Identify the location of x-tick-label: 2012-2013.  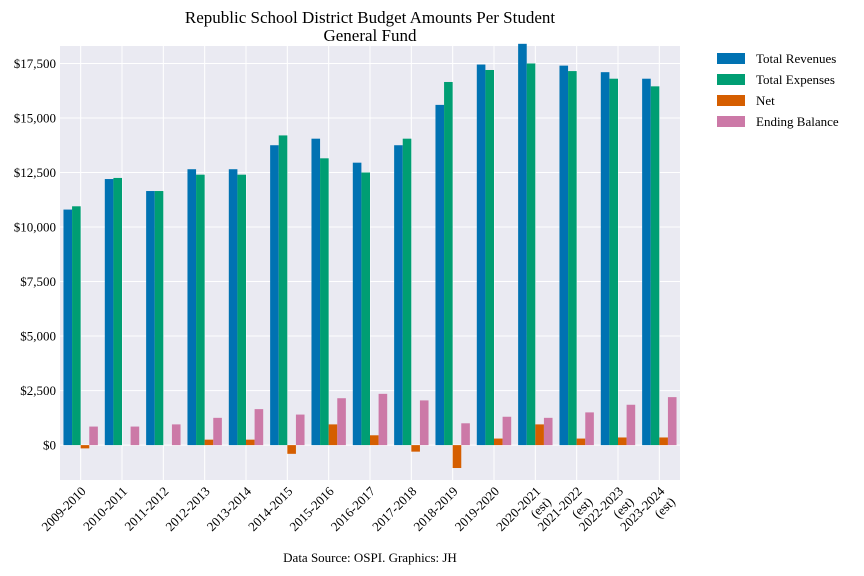
(187, 509).